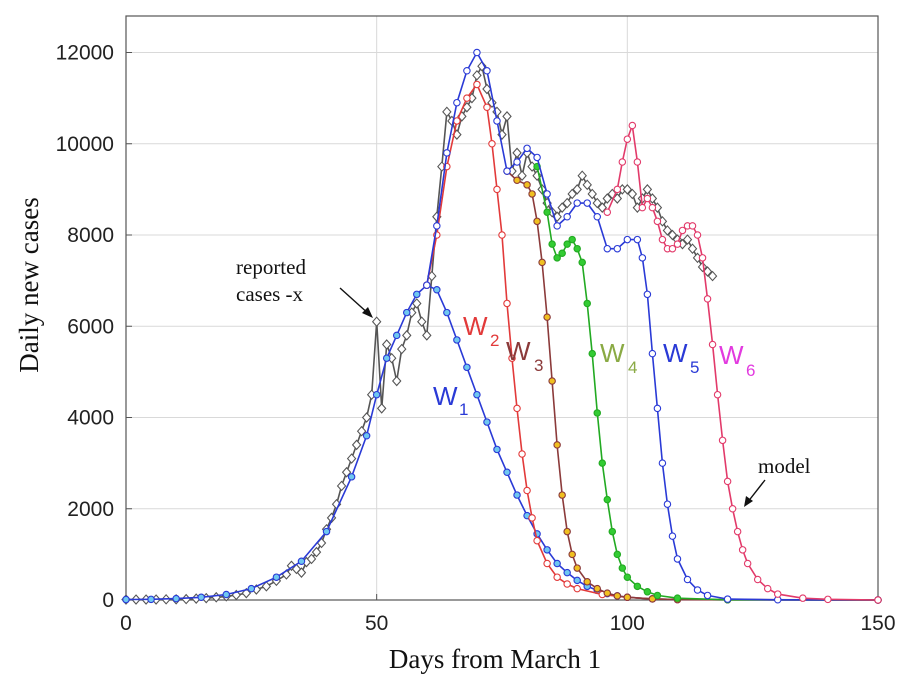 The image size is (900, 675). What do you see at coordinates (731, 355) in the screenshot?
I see `label-w6-letter: W` at bounding box center [731, 355].